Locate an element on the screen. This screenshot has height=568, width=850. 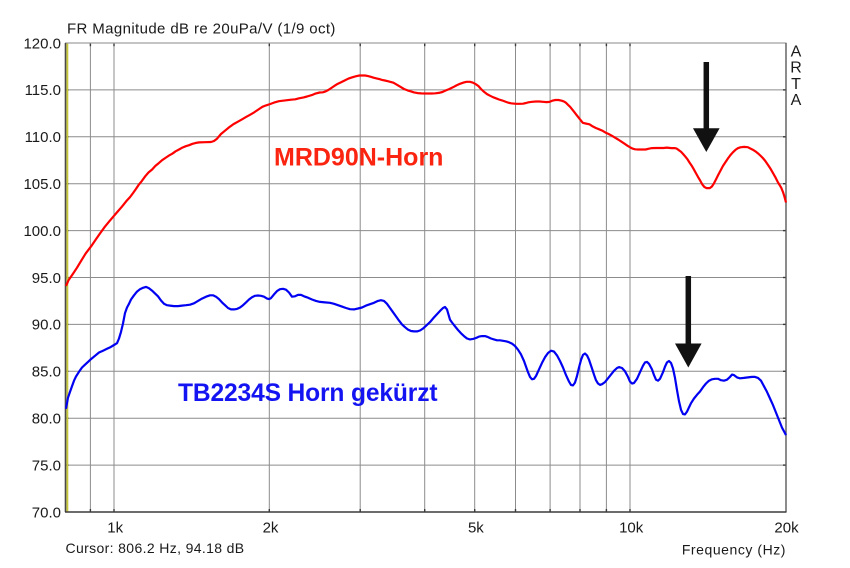
svg-text: 10k is located at coordinates (631, 528).